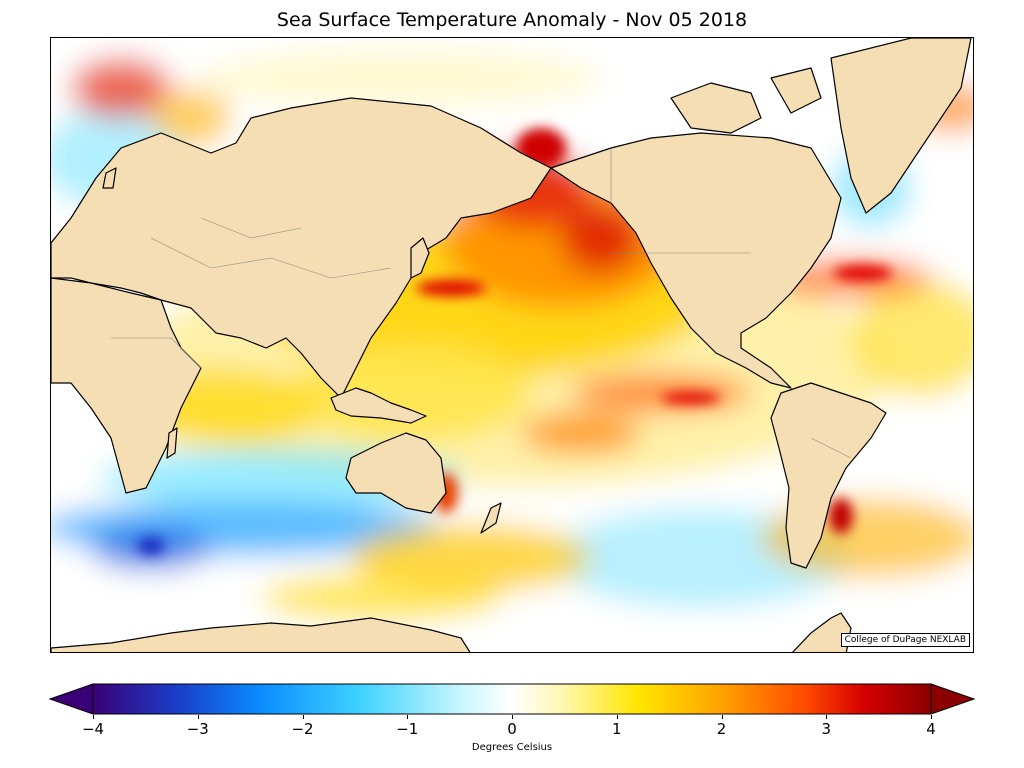 The height and width of the screenshot is (768, 1024). Describe the element at coordinates (826, 729) in the screenshot. I see `colorbar-tick-label: 3` at that location.